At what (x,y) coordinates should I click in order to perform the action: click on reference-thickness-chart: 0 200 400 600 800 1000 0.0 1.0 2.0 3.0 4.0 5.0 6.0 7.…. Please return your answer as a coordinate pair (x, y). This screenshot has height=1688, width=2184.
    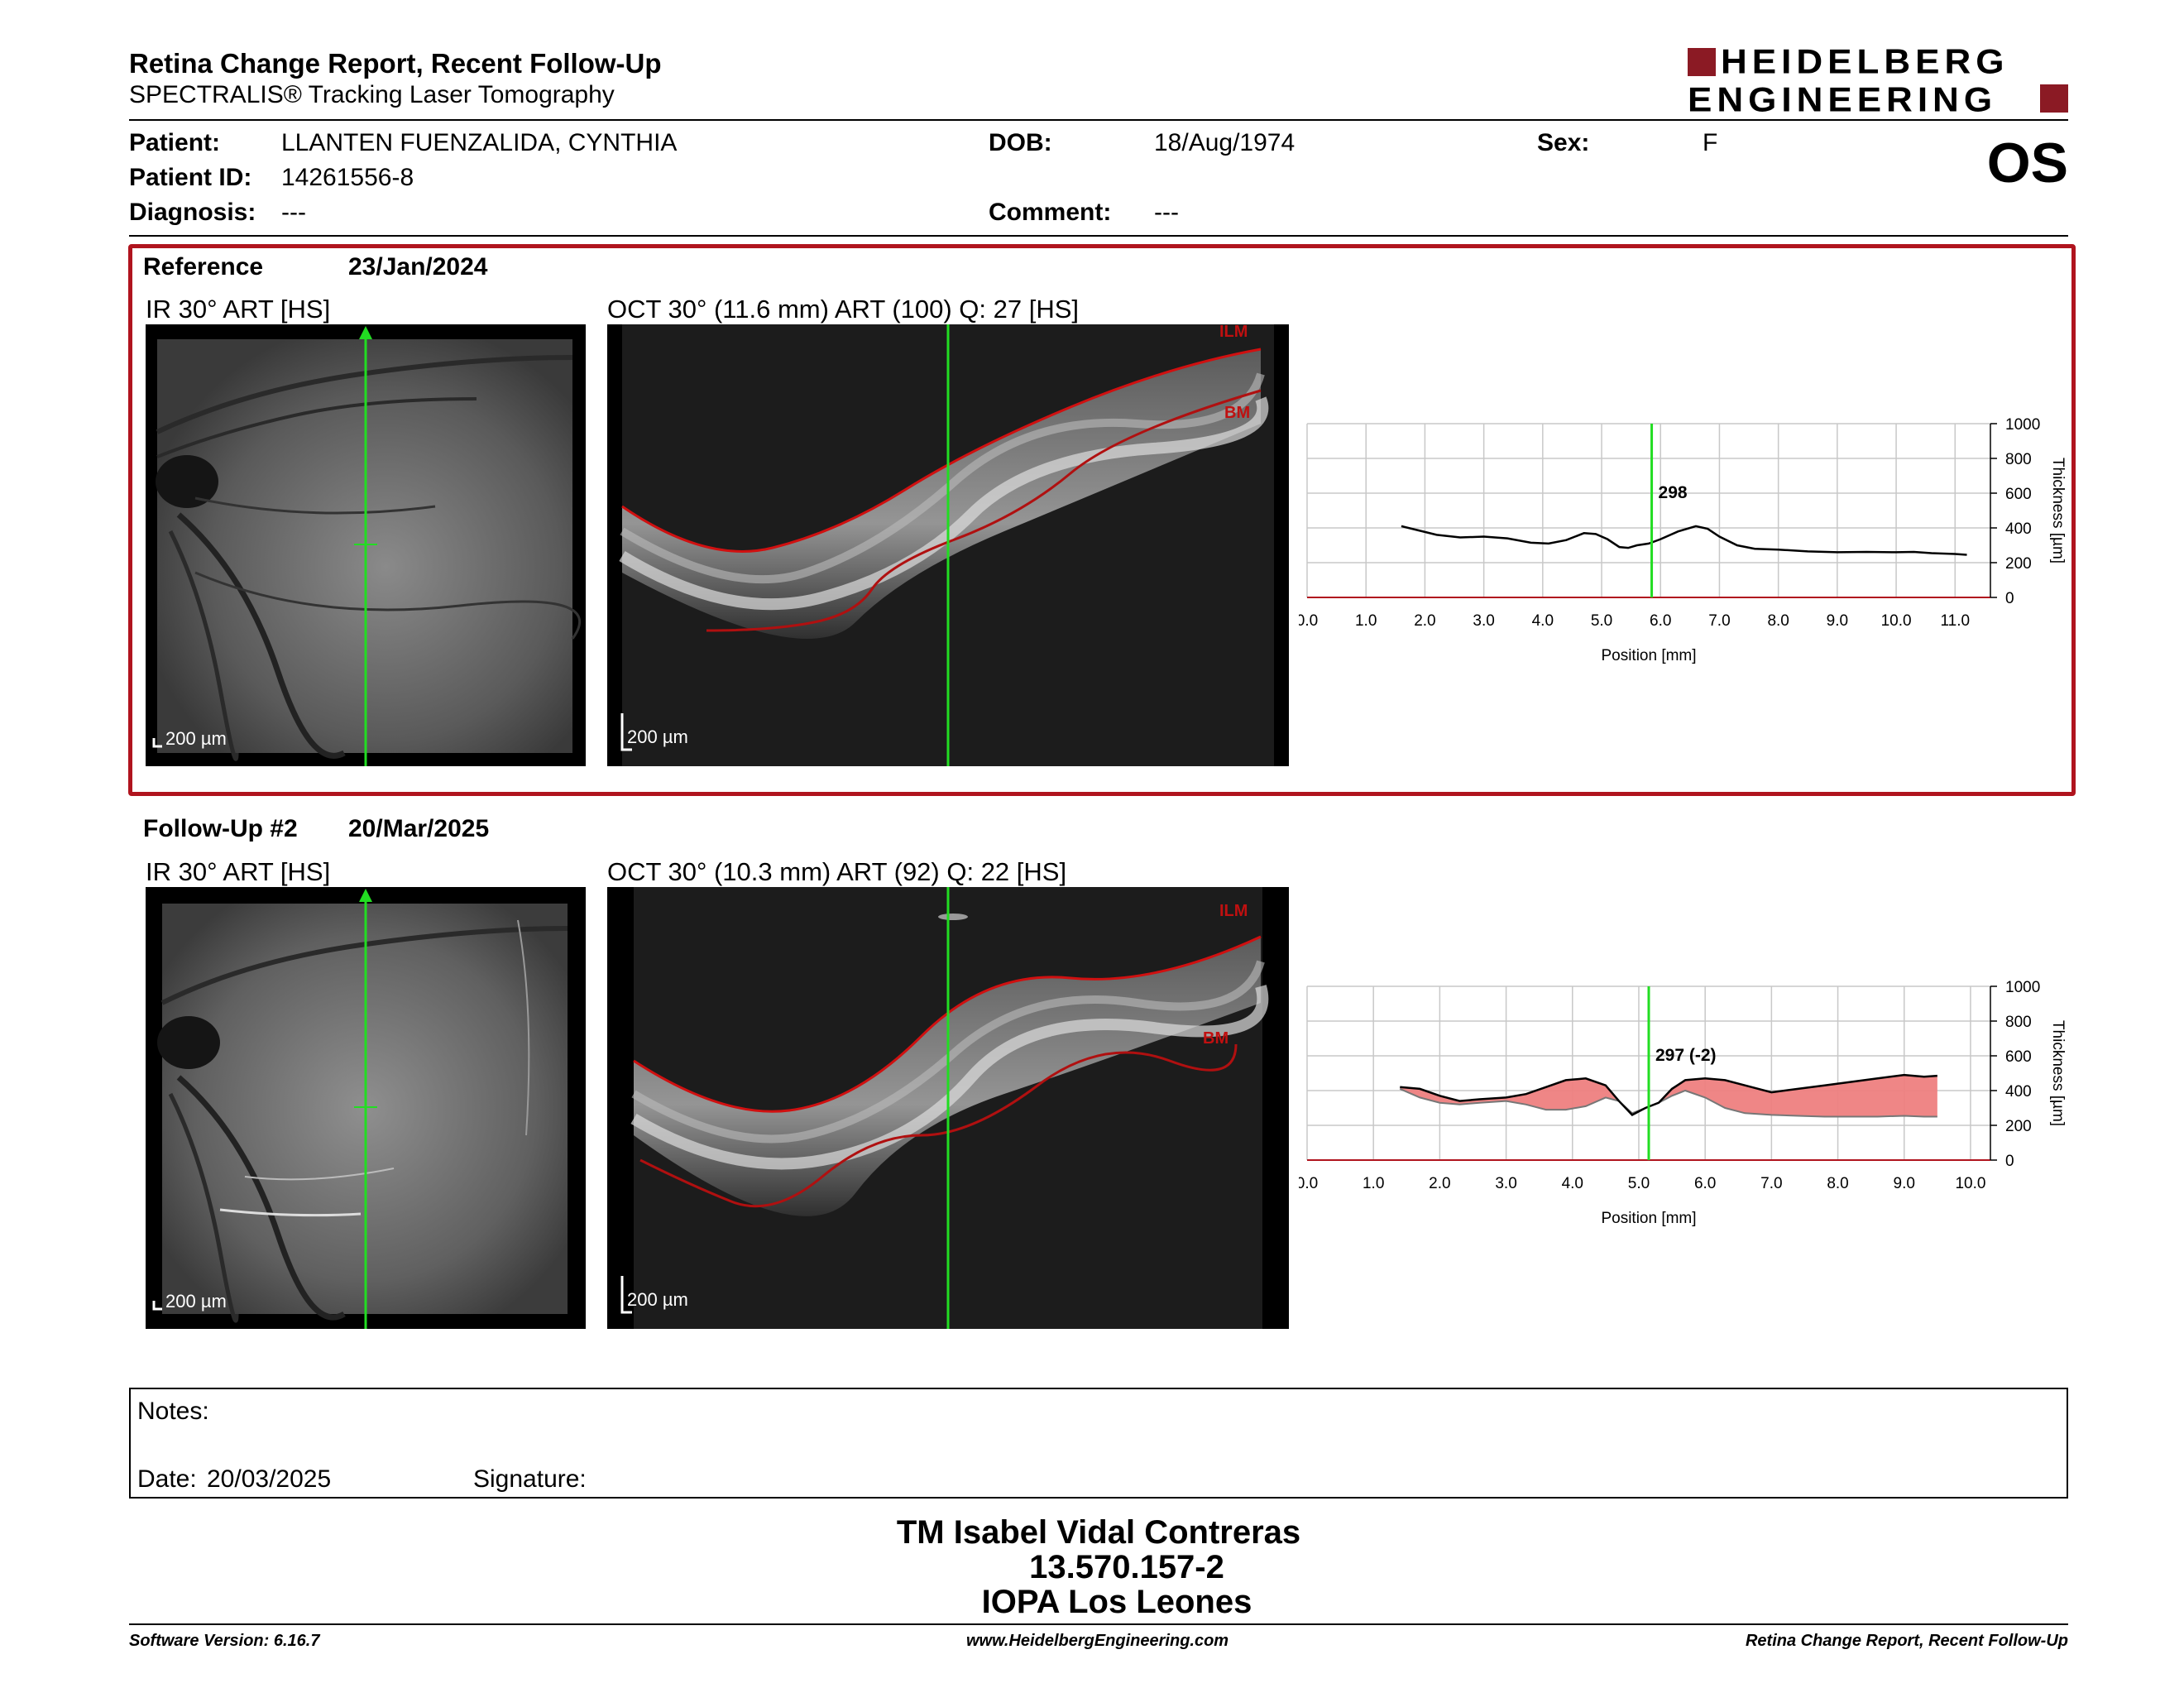
    Looking at the image, I should click on (1682, 546).